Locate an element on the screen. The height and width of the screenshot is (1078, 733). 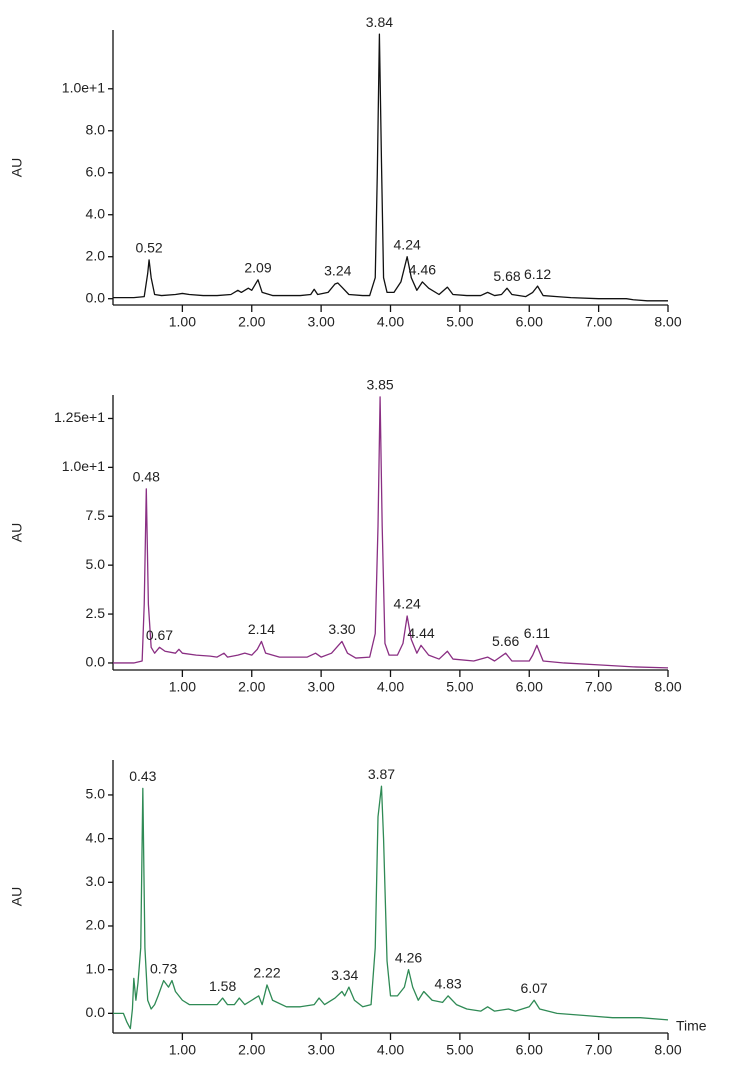
peak-label: 4.26 is located at coordinates (408, 957).